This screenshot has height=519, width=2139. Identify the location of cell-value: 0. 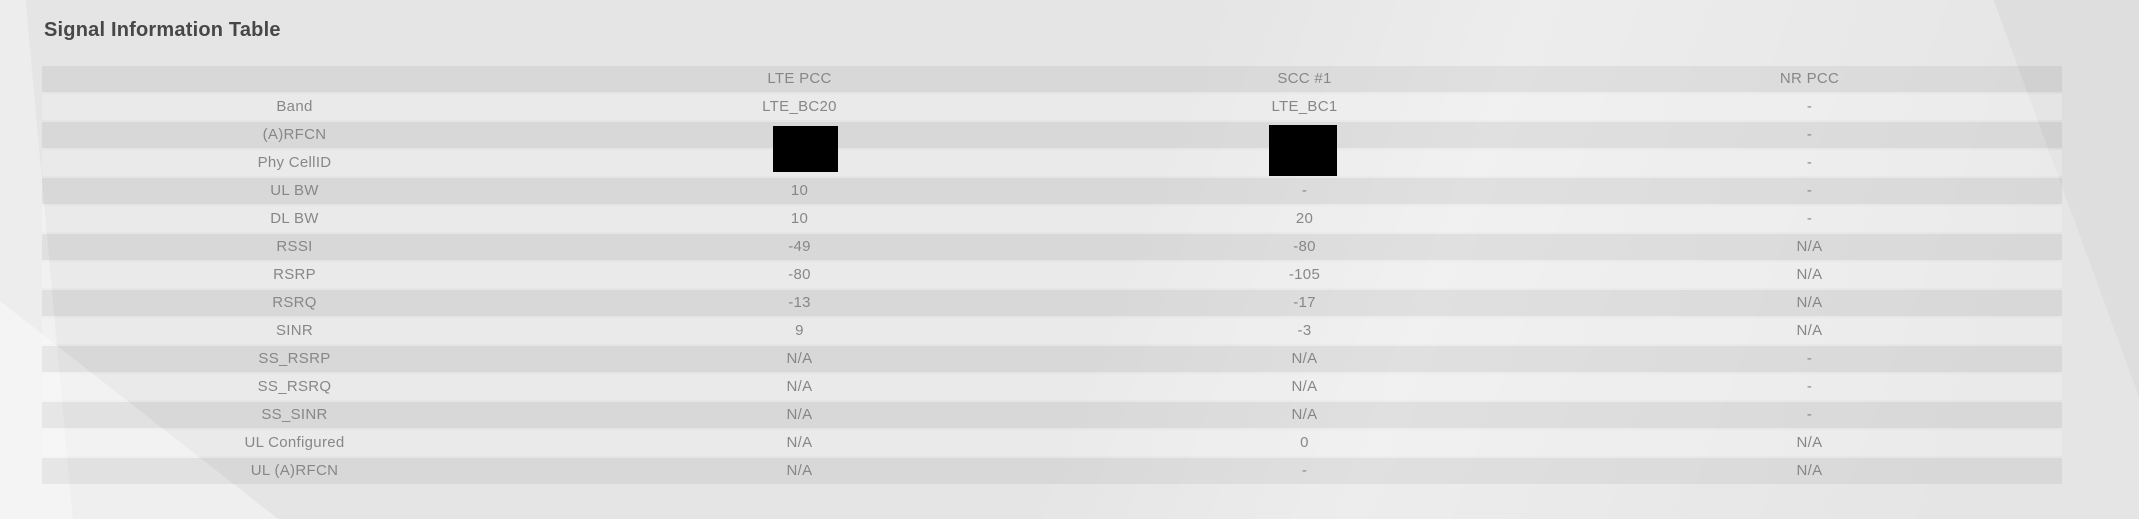
(1304, 442).